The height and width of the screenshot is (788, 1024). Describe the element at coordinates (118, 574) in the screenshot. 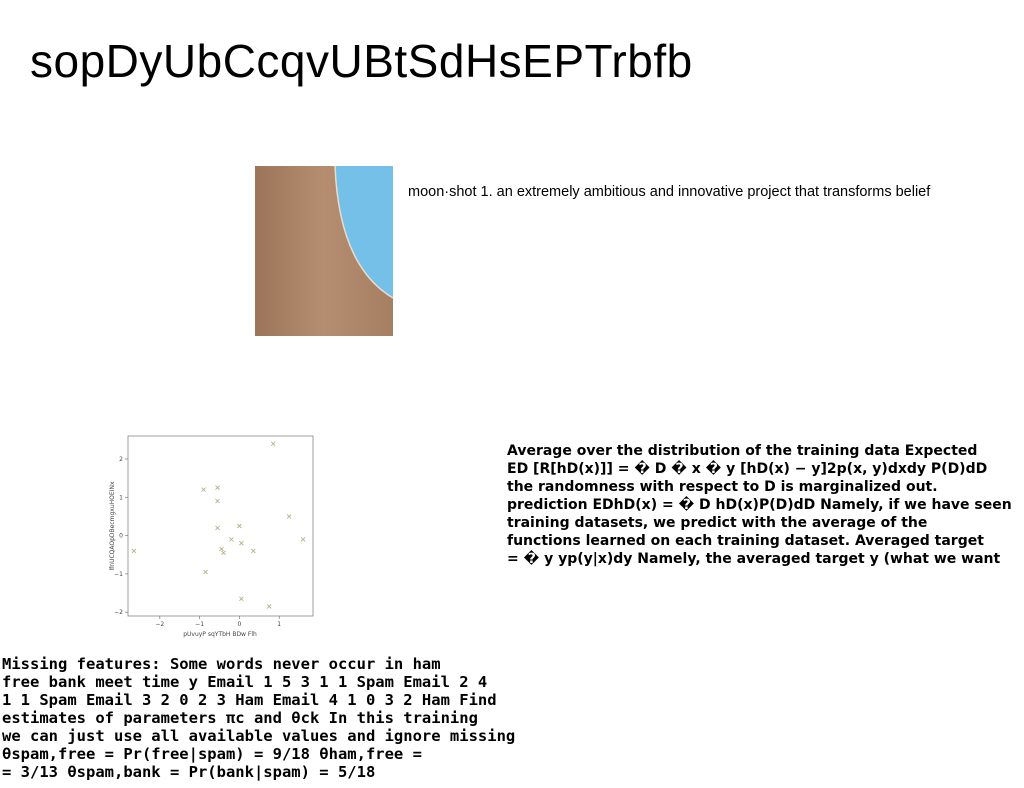

I see `y-tick-label: −1` at that location.